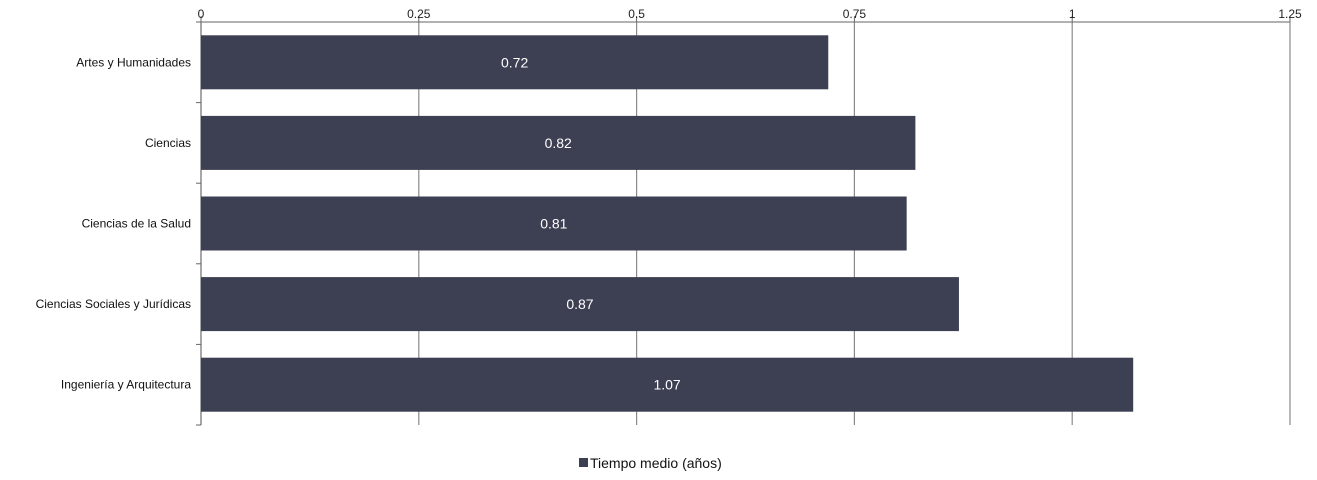 The height and width of the screenshot is (480, 1317). I want to click on data-label: 0.72, so click(514, 62).